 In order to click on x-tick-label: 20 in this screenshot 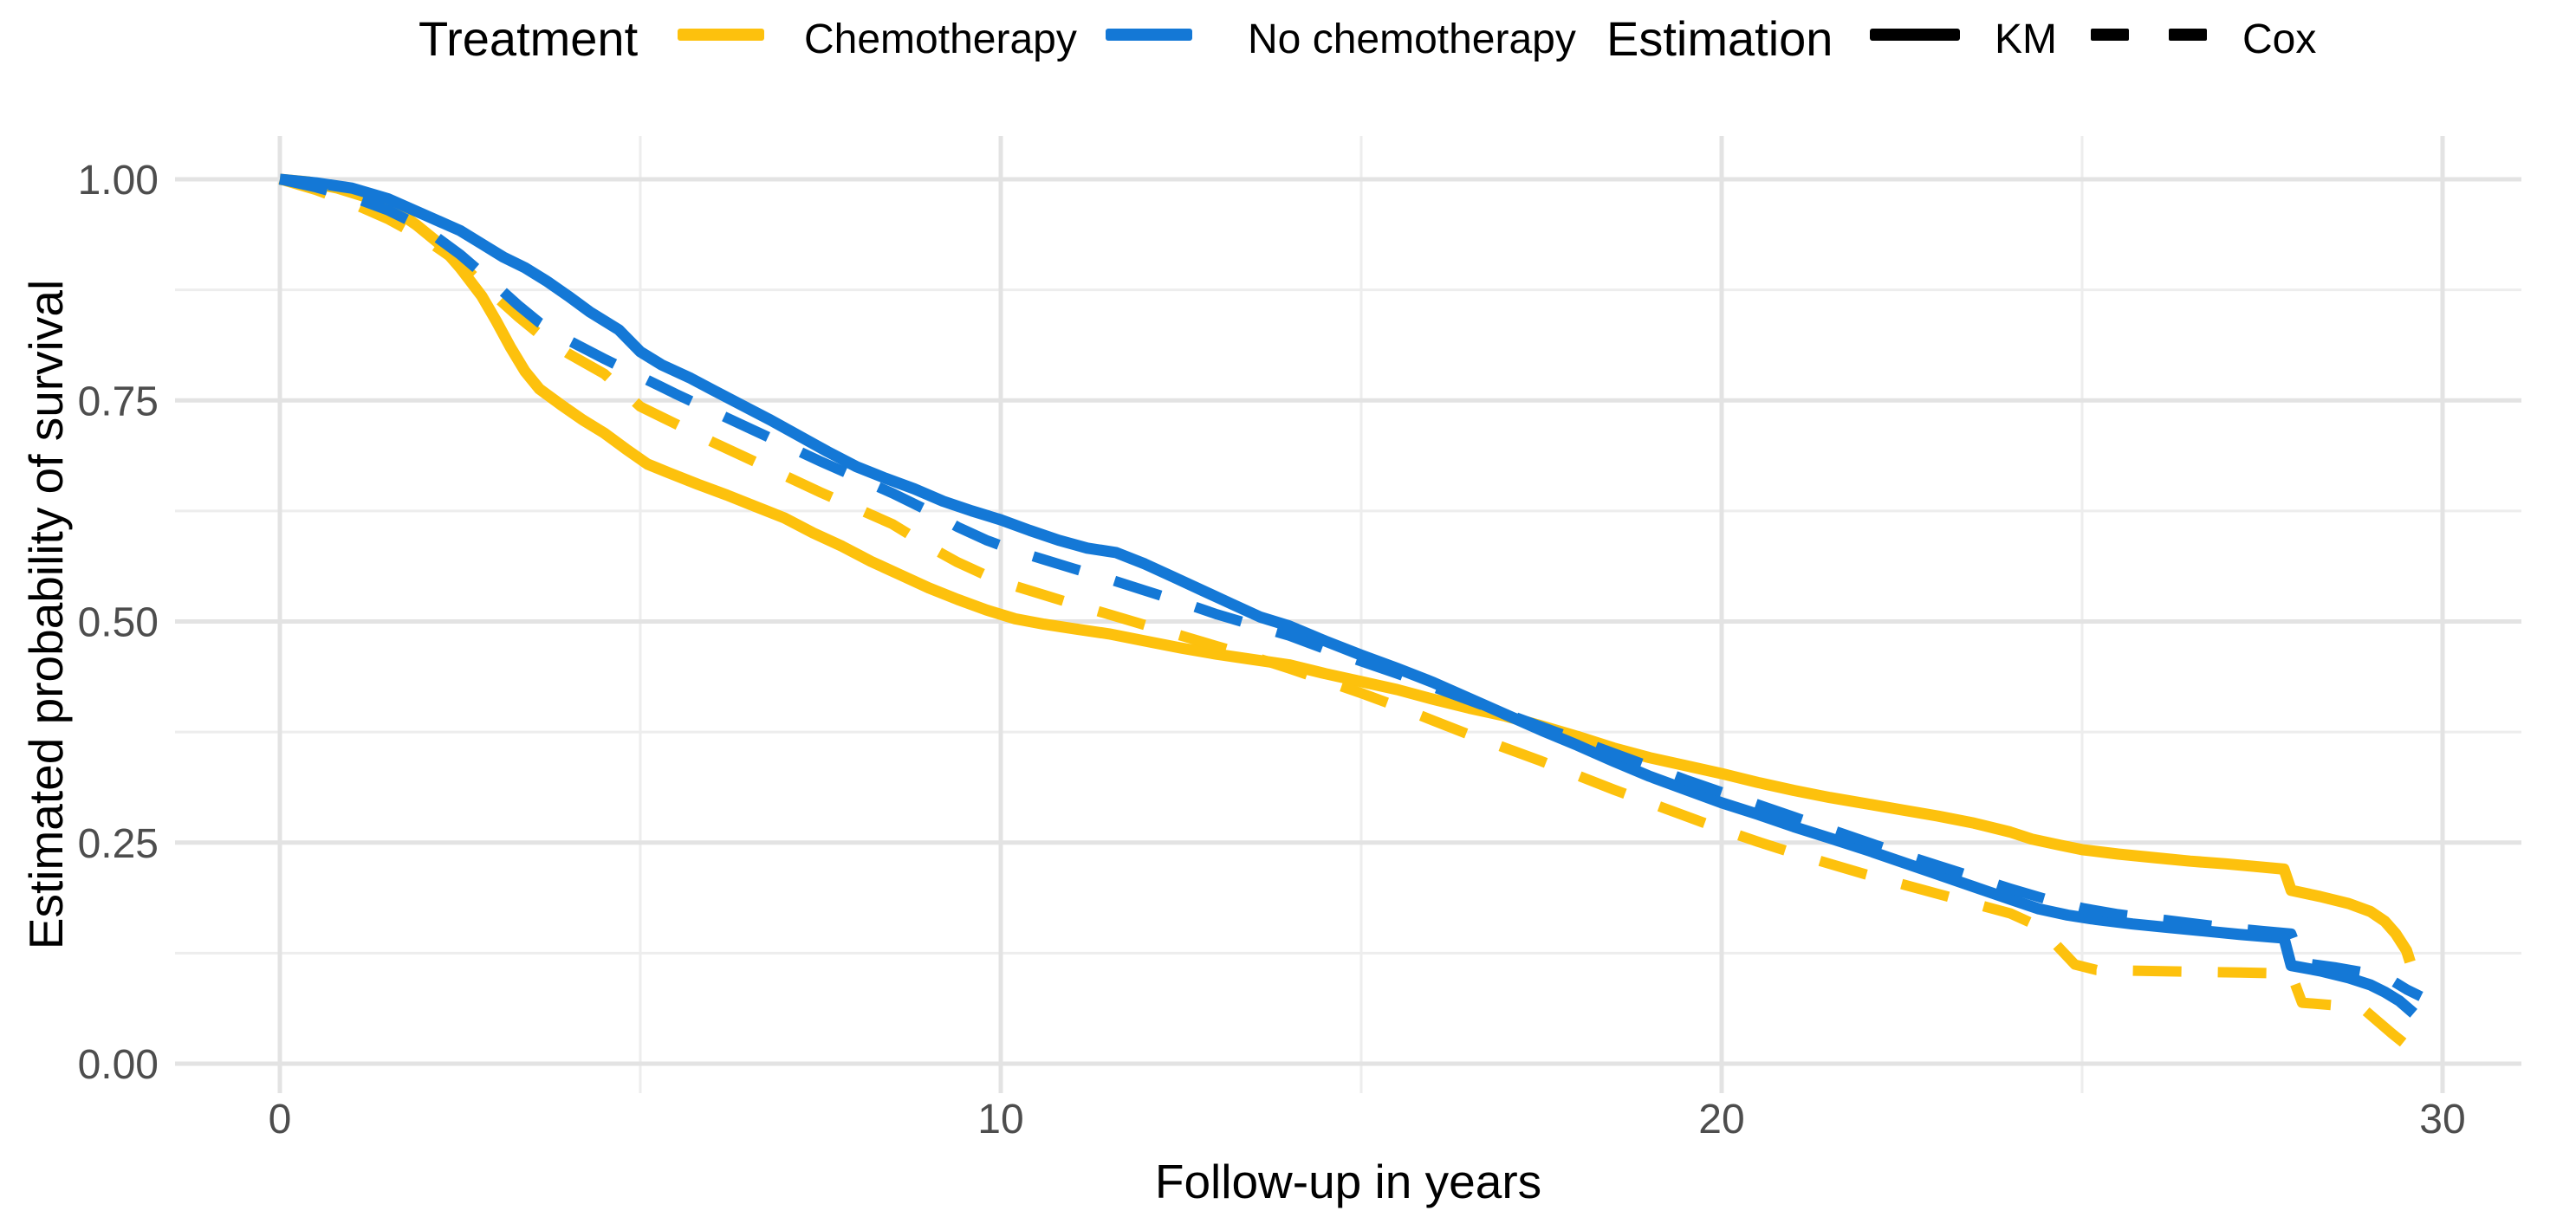, I will do `click(1721, 1120)`.